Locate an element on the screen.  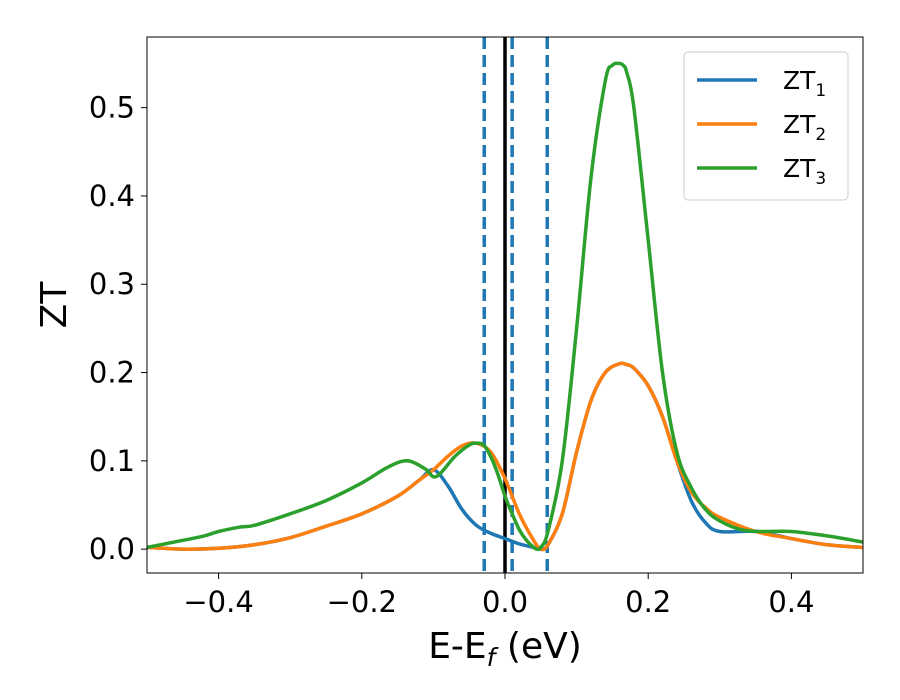
x-axis-title: E-Ef (eV) is located at coordinates (505, 649).